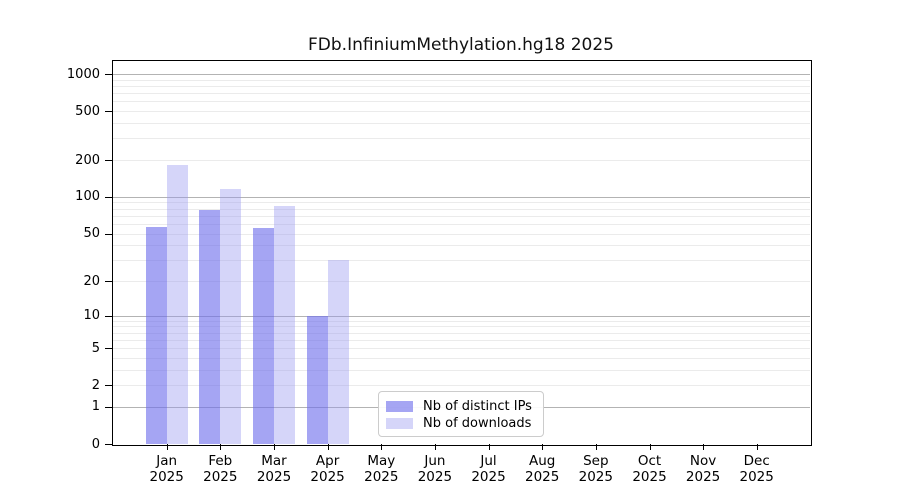 The width and height of the screenshot is (900, 500). What do you see at coordinates (399, 406) in the screenshot?
I see `legend-swatch-distinct-ips` at bounding box center [399, 406].